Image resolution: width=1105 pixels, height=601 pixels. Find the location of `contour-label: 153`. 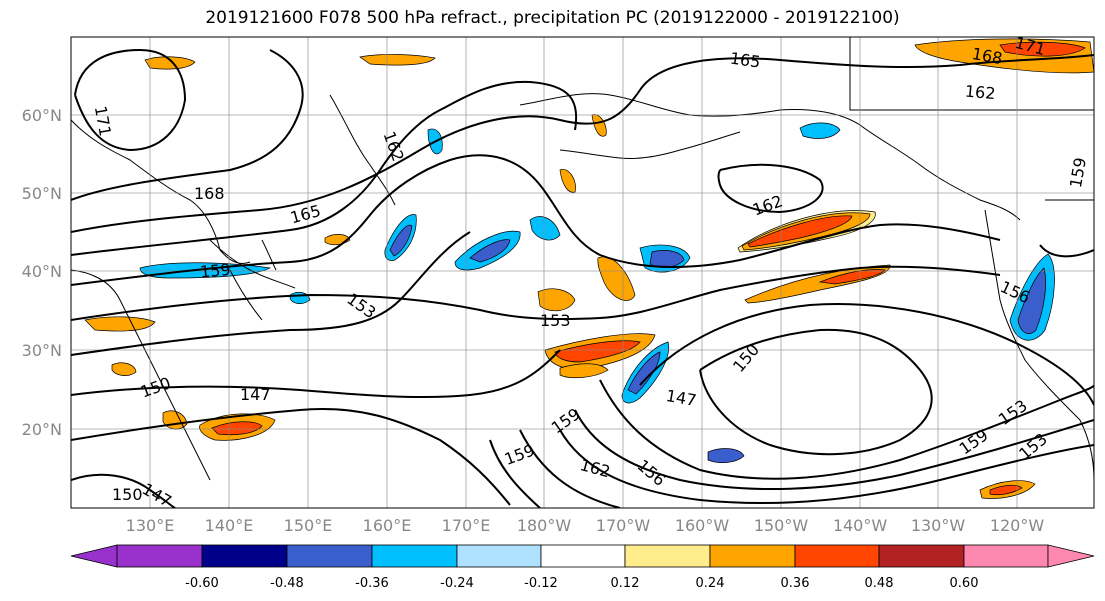

contour-label: 153 is located at coordinates (555, 320).